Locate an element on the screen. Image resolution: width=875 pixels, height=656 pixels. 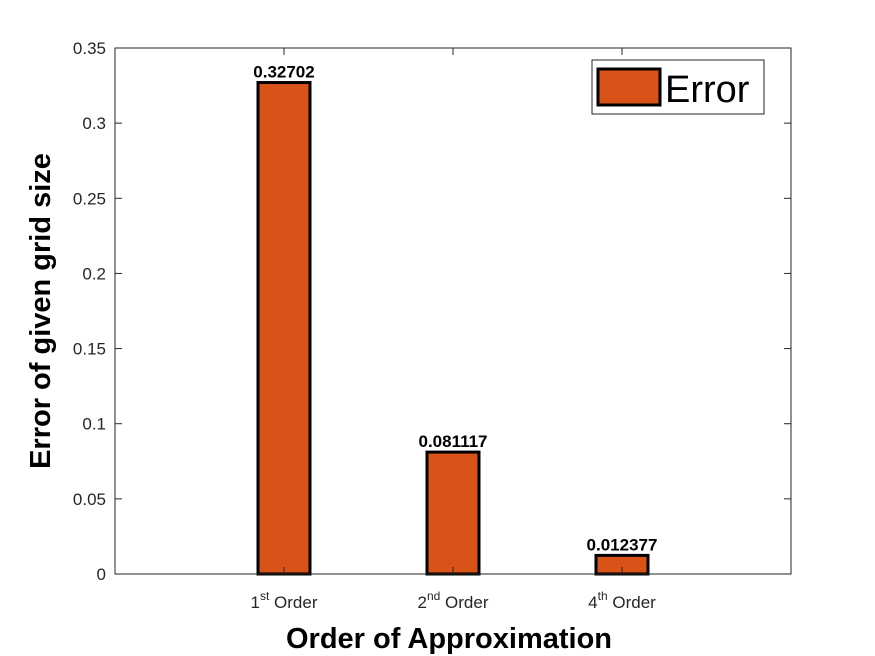
x-tick-label-1: 1st Order is located at coordinates (284, 600).